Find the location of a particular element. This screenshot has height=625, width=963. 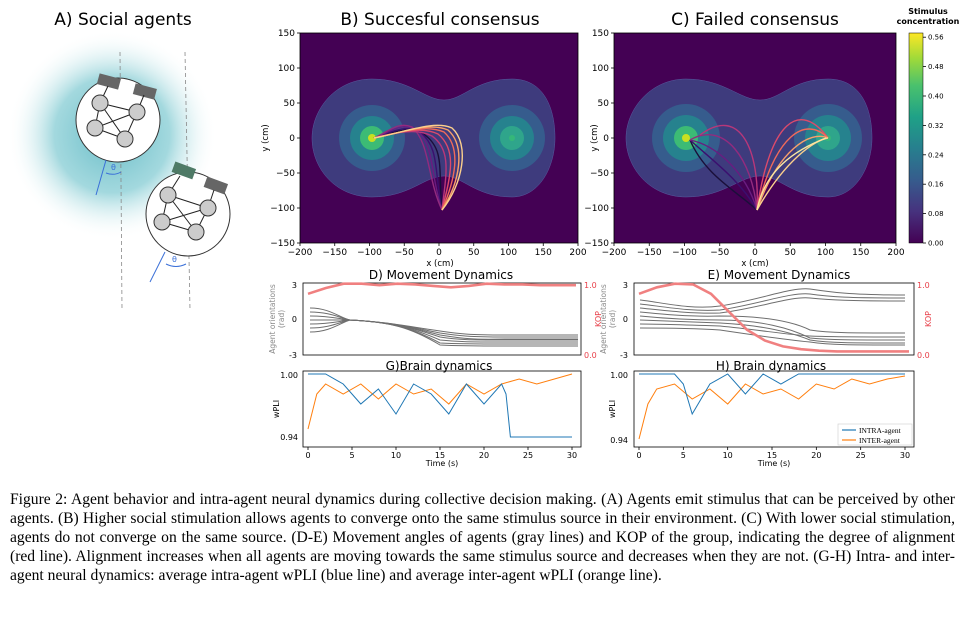

agent-2: θ is located at coordinates (188, 222).